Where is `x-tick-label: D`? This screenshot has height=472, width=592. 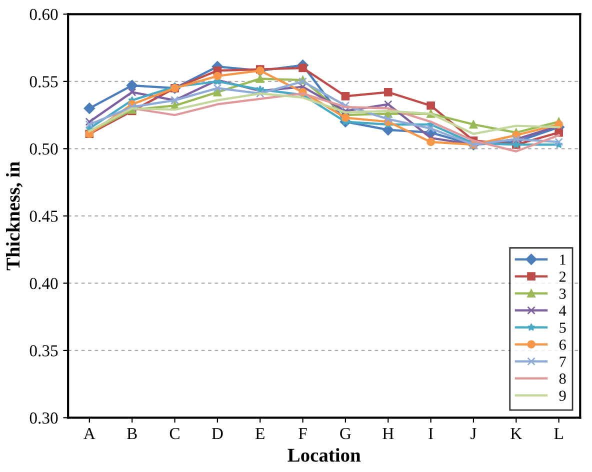 x-tick-label: D is located at coordinates (217, 434).